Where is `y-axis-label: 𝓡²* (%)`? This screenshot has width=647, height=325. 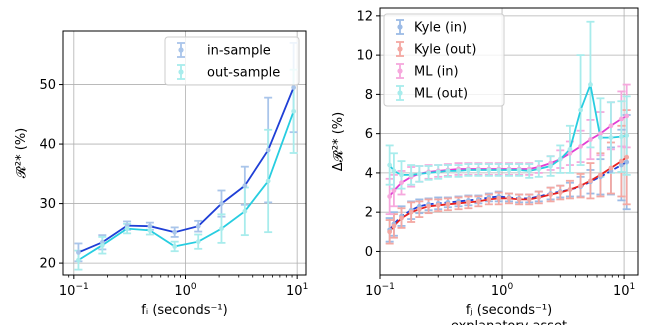
y-axis-label: 𝓡²* (%) is located at coordinates (21, 153).